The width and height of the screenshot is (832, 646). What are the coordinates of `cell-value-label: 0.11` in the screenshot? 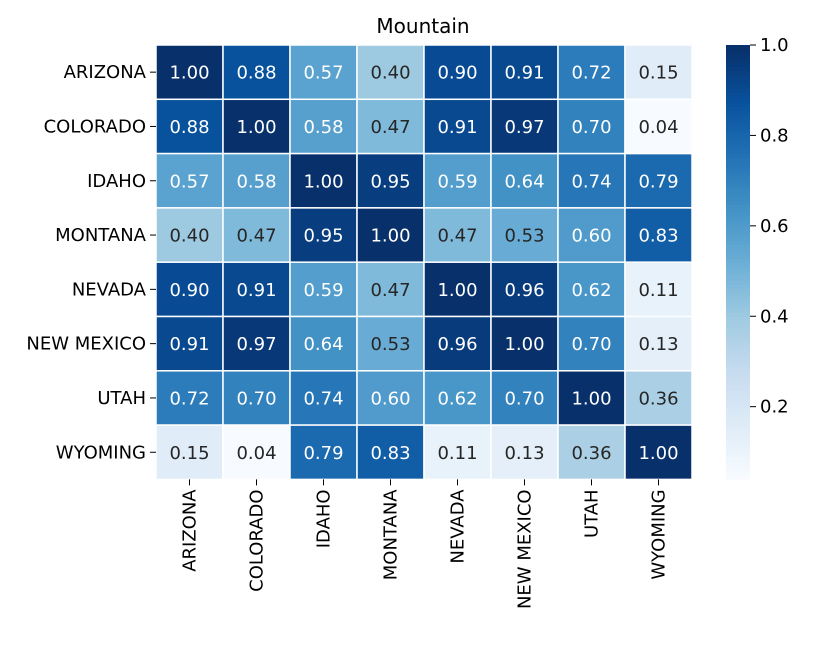 It's located at (658, 290).